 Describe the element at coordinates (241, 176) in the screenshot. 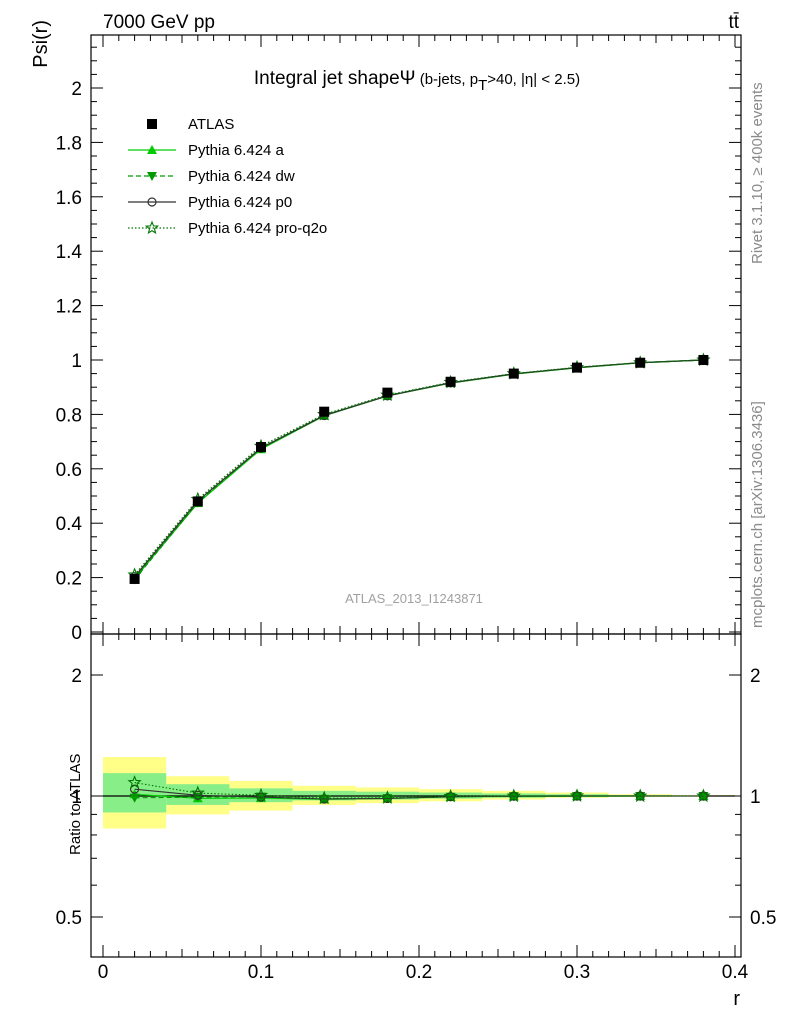

I see `legend-label: Pythia 6.424 dw` at that location.